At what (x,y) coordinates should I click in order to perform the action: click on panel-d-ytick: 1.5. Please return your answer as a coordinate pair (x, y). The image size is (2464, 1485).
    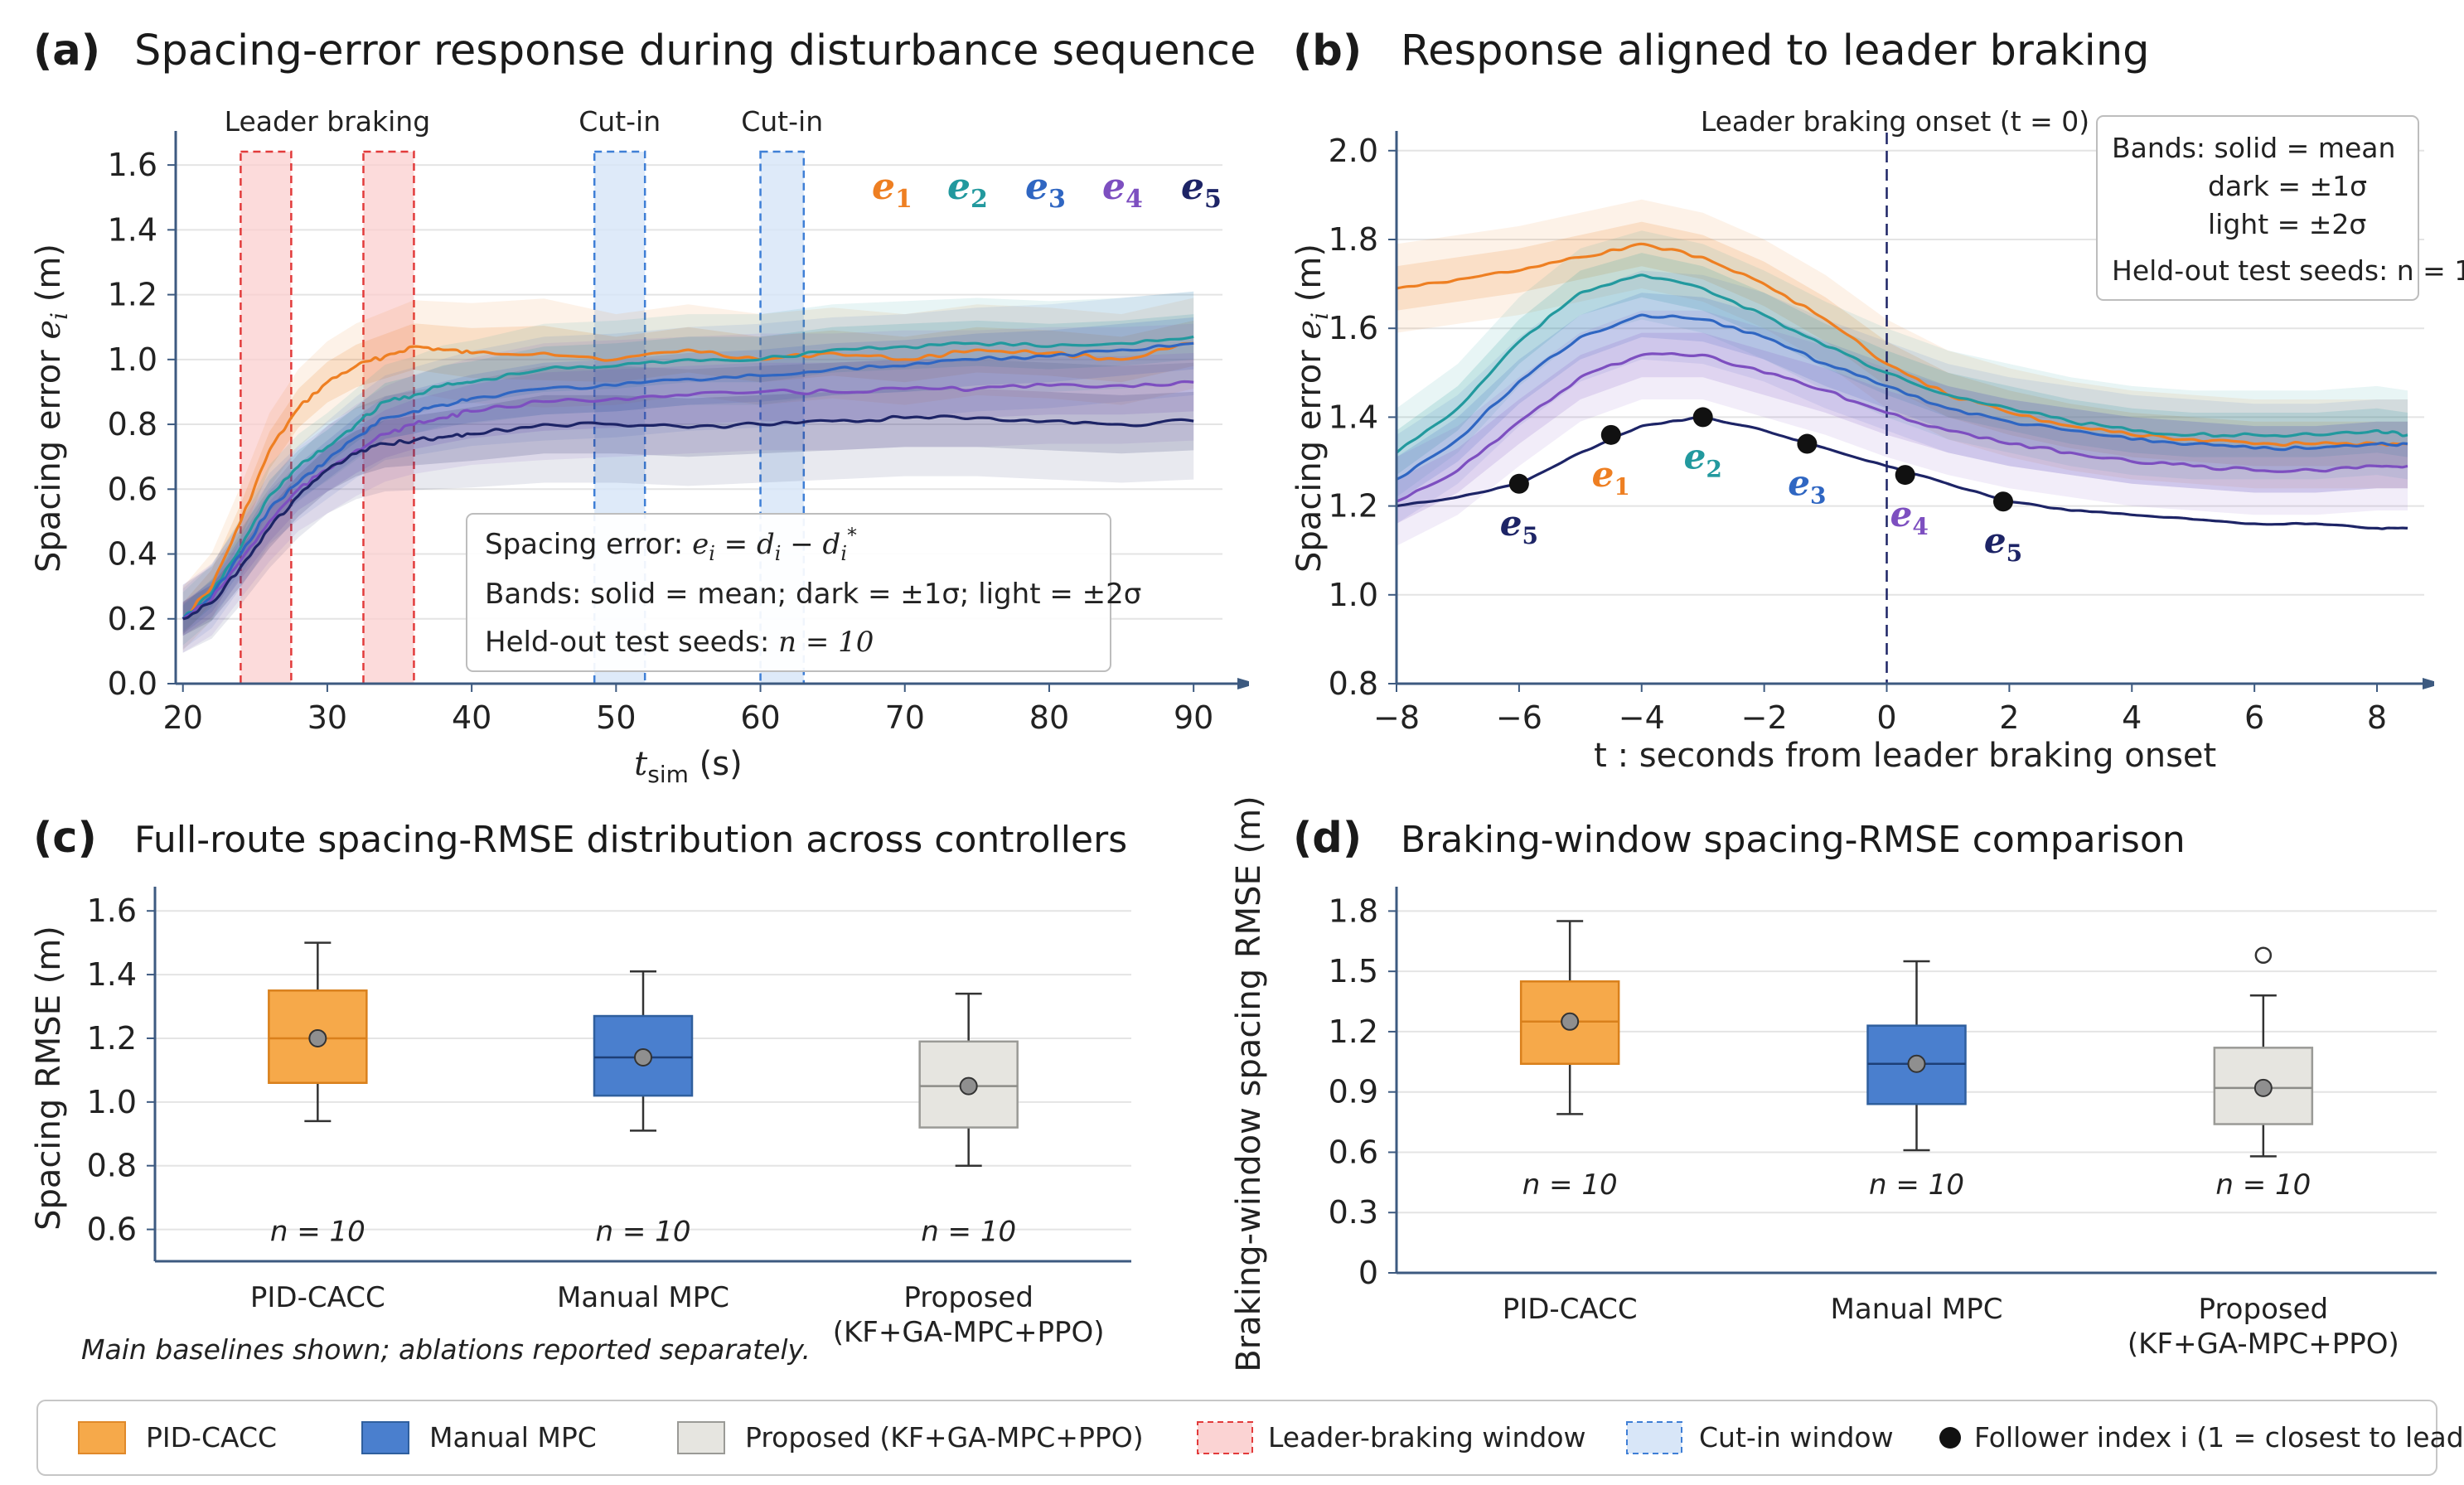
    Looking at the image, I should click on (1353, 971).